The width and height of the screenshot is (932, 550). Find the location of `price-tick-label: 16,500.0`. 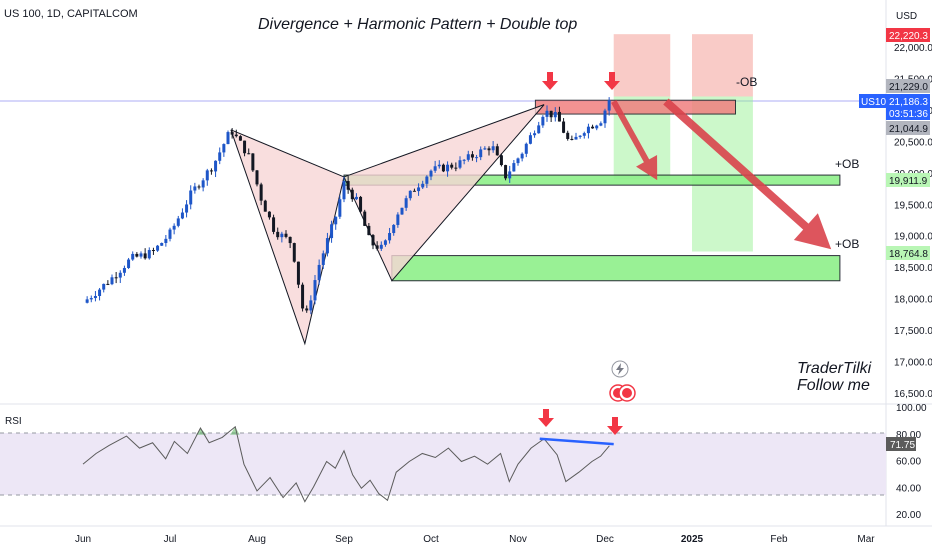

price-tick-label: 16,500.0 is located at coordinates (913, 394).